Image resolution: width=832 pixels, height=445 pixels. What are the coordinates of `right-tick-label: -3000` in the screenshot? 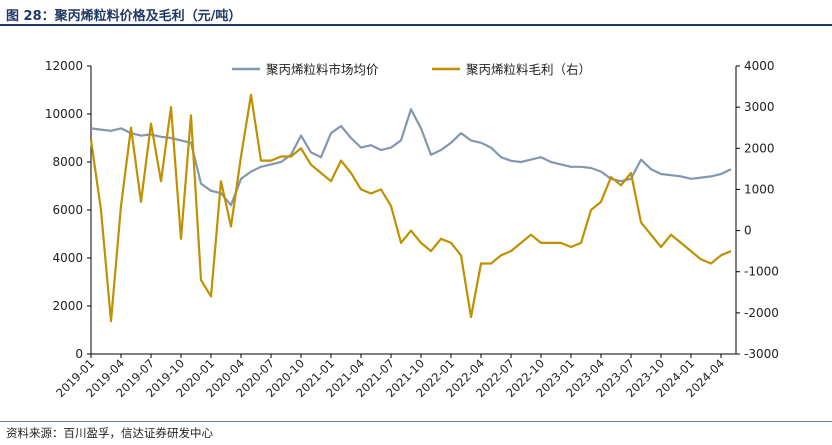 It's located at (761, 354).